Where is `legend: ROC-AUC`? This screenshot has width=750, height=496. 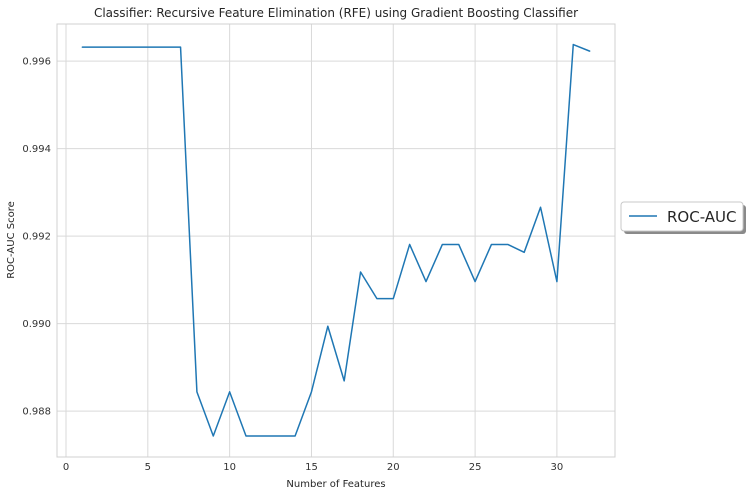
legend: ROC-AUC is located at coordinates (683, 217).